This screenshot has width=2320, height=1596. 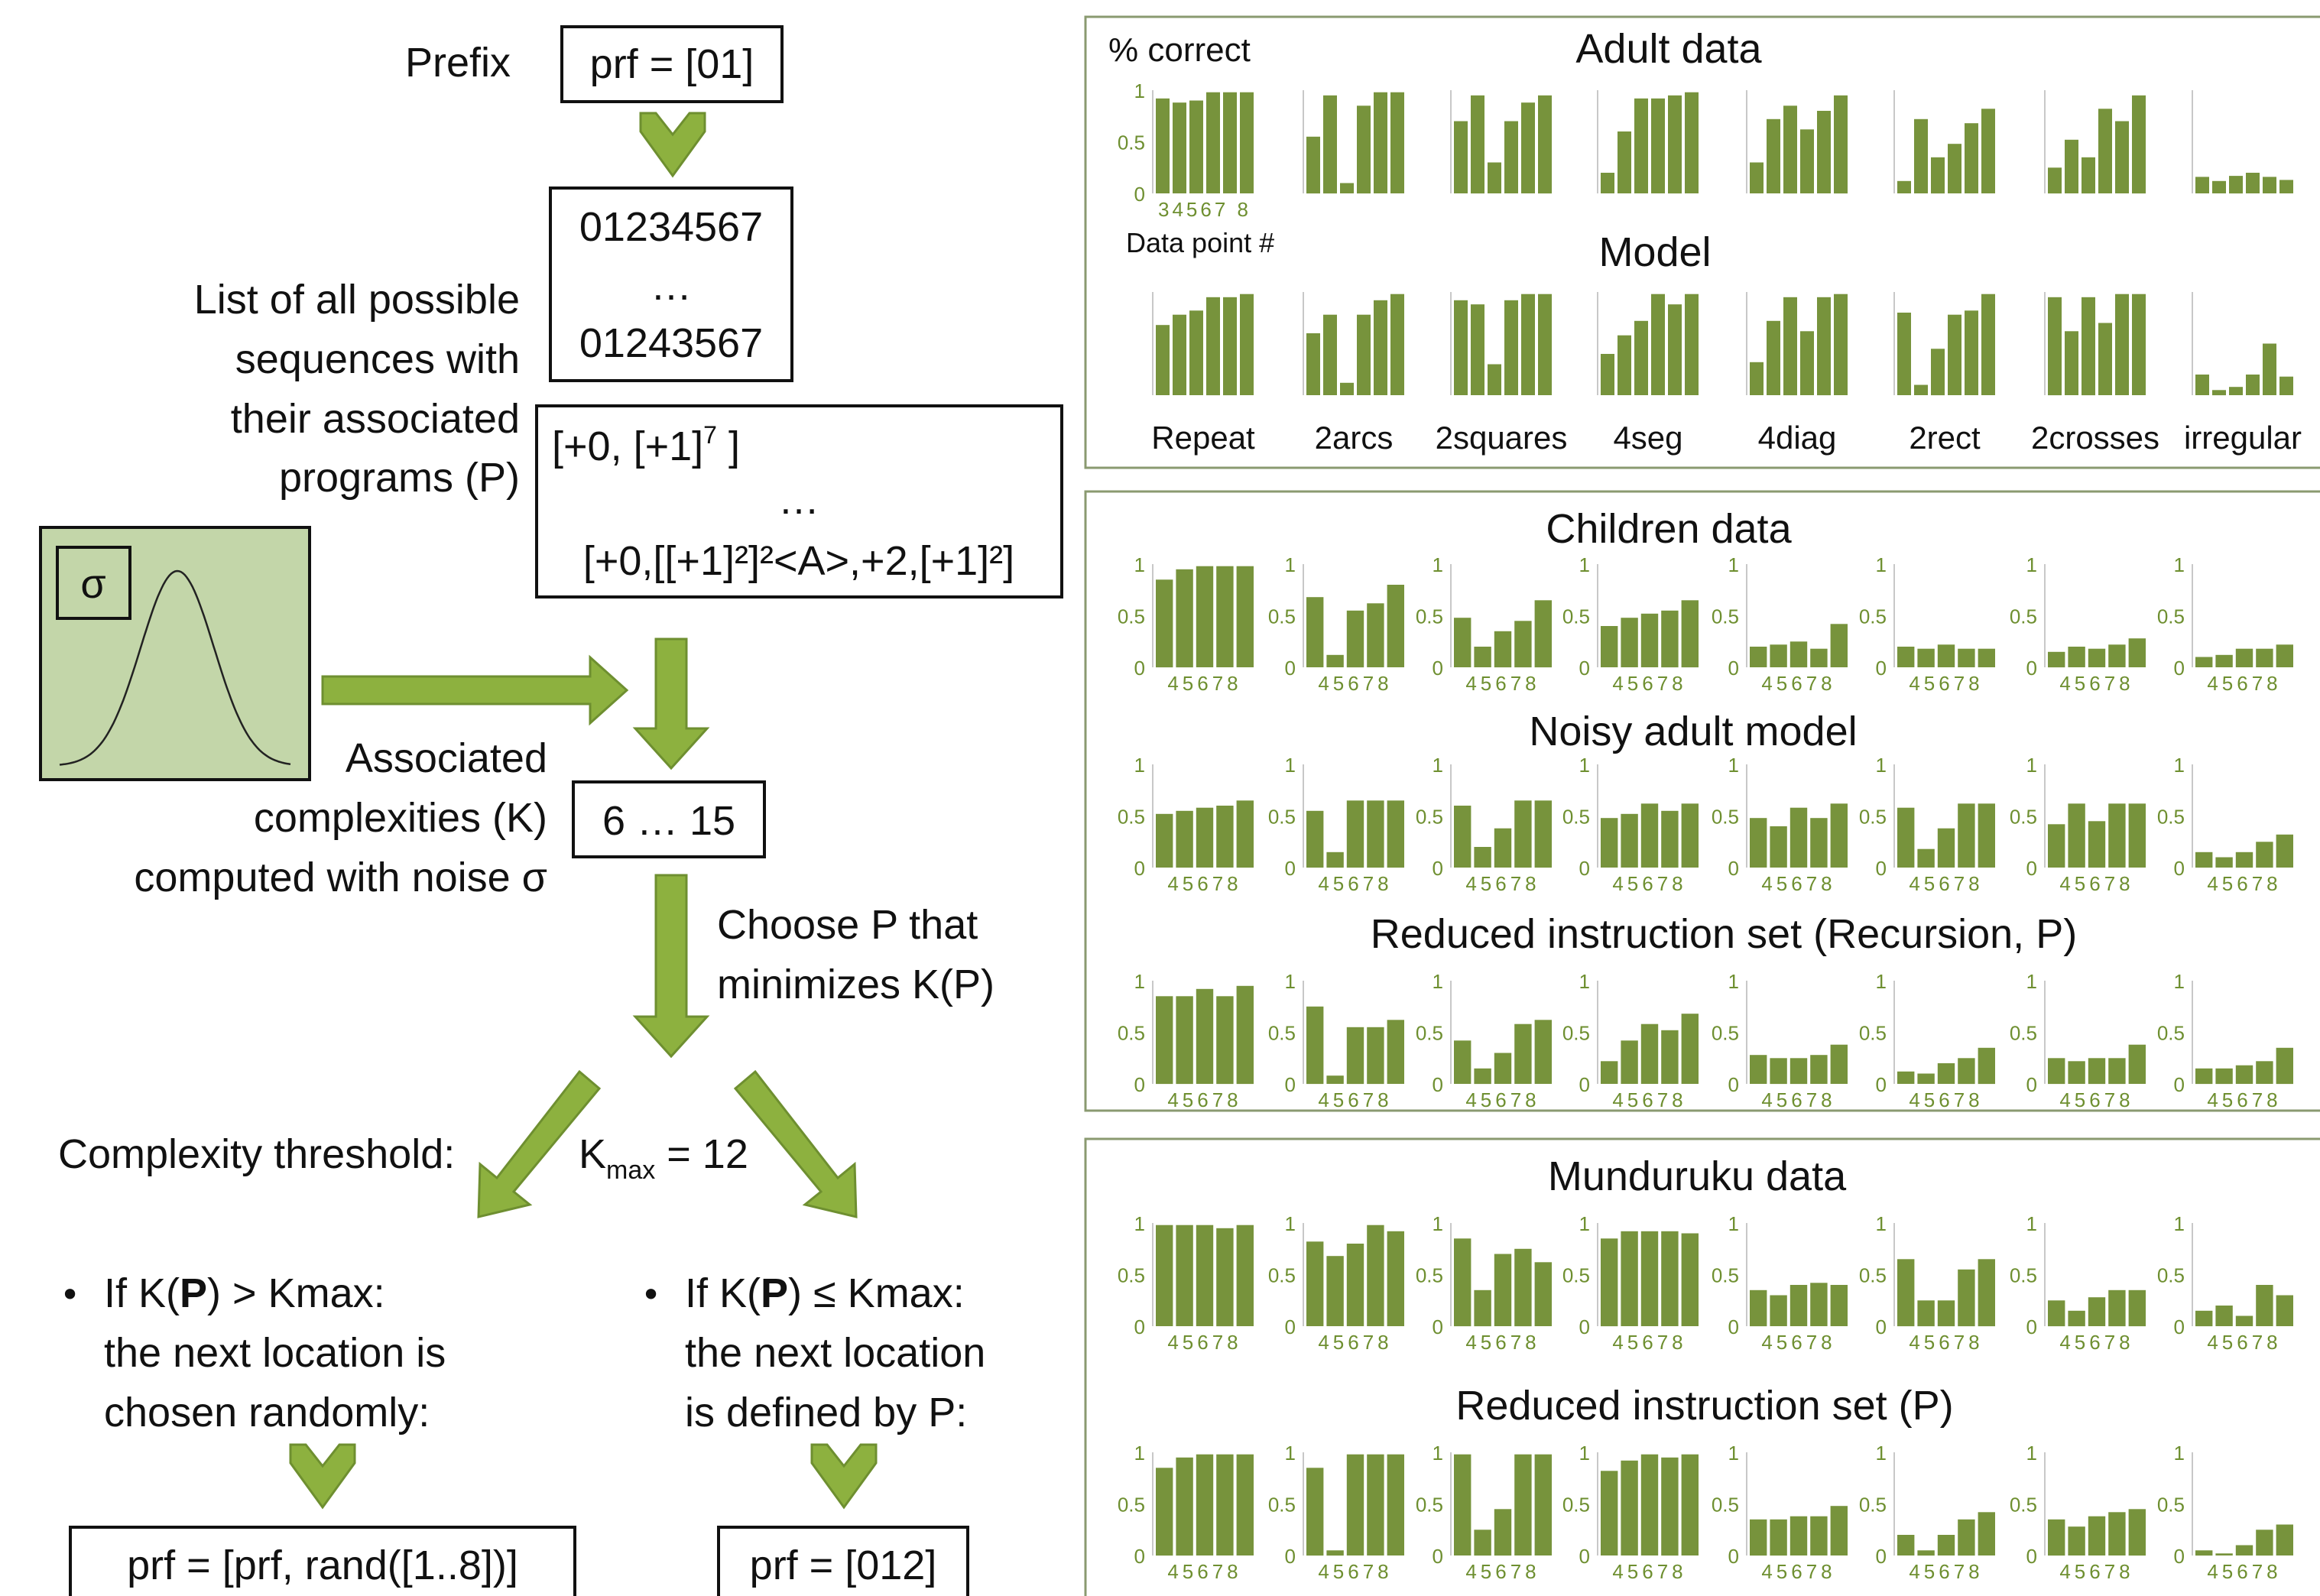 I want to click on bar-chart-repeat: 1 0.5 0 34567 8, so click(x=1186, y=150).